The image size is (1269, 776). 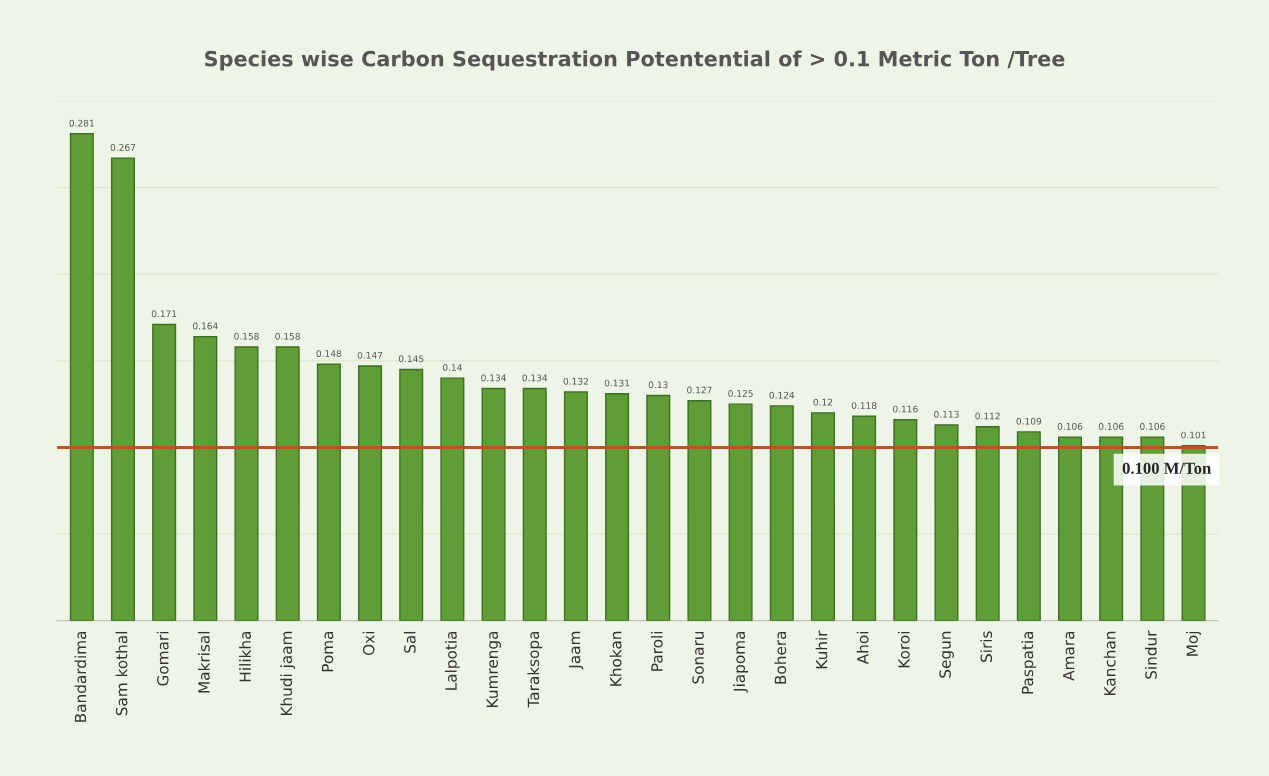 I want to click on data-label: 0.127, so click(x=699, y=390).